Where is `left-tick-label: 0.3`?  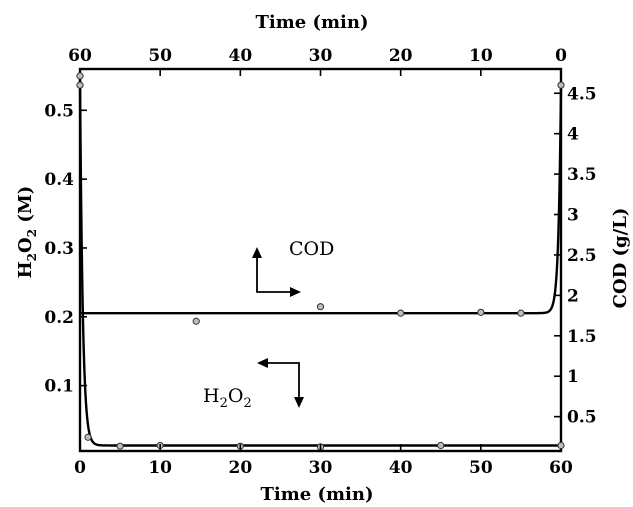 left-tick-label: 0.3 is located at coordinates (59, 249).